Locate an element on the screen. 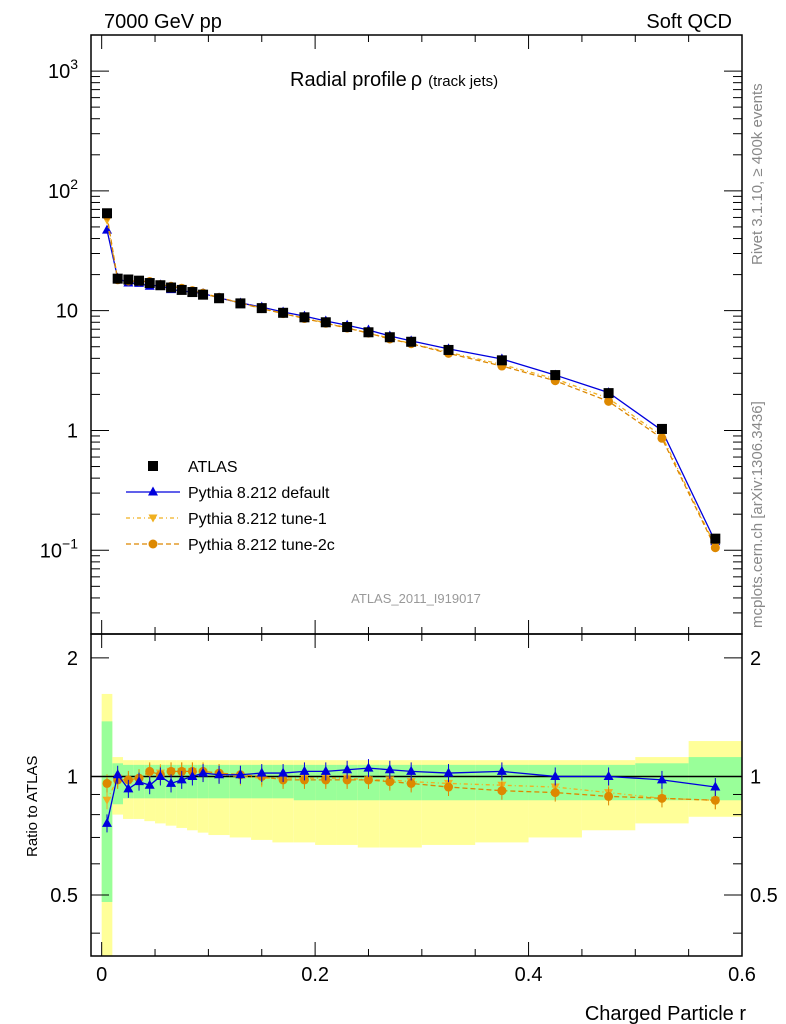  plot-title-main: Radial profile is located at coordinates (348, 80).